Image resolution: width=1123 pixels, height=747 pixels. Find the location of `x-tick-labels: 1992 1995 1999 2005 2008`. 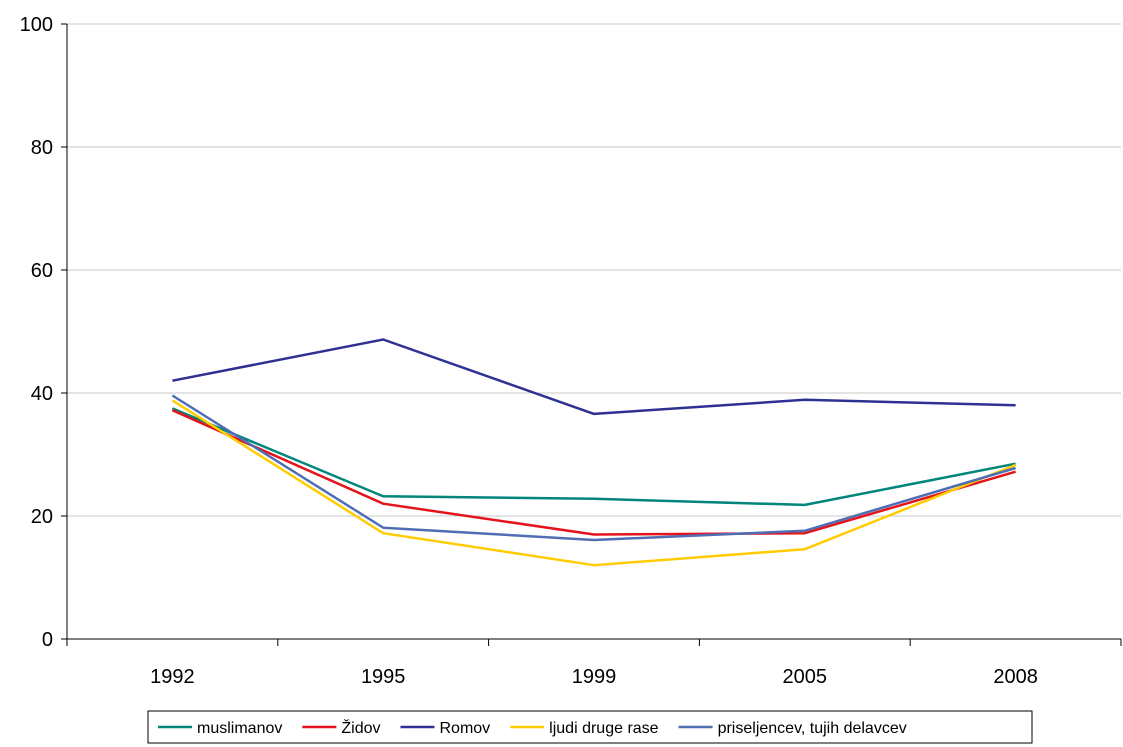

x-tick-labels: 1992 1995 1999 2005 2008 is located at coordinates (594, 677).